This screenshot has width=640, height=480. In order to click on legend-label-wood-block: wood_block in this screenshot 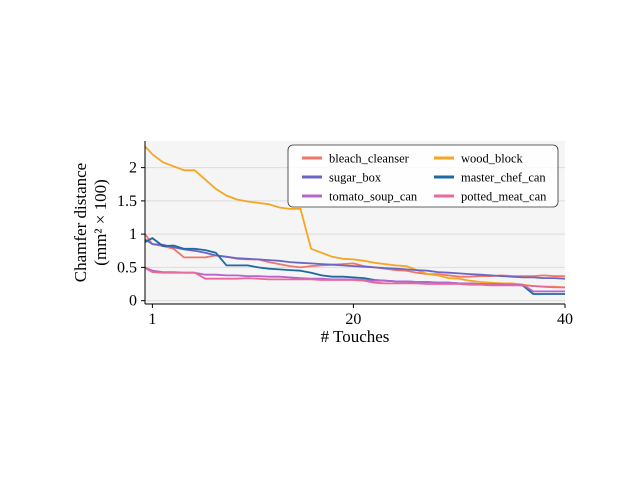, I will do `click(492, 159)`.